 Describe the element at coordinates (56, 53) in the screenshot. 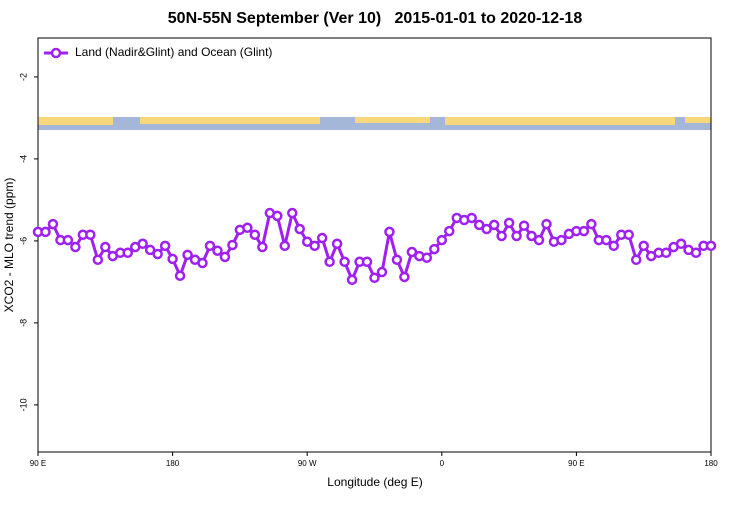

I see `legend-marker` at that location.